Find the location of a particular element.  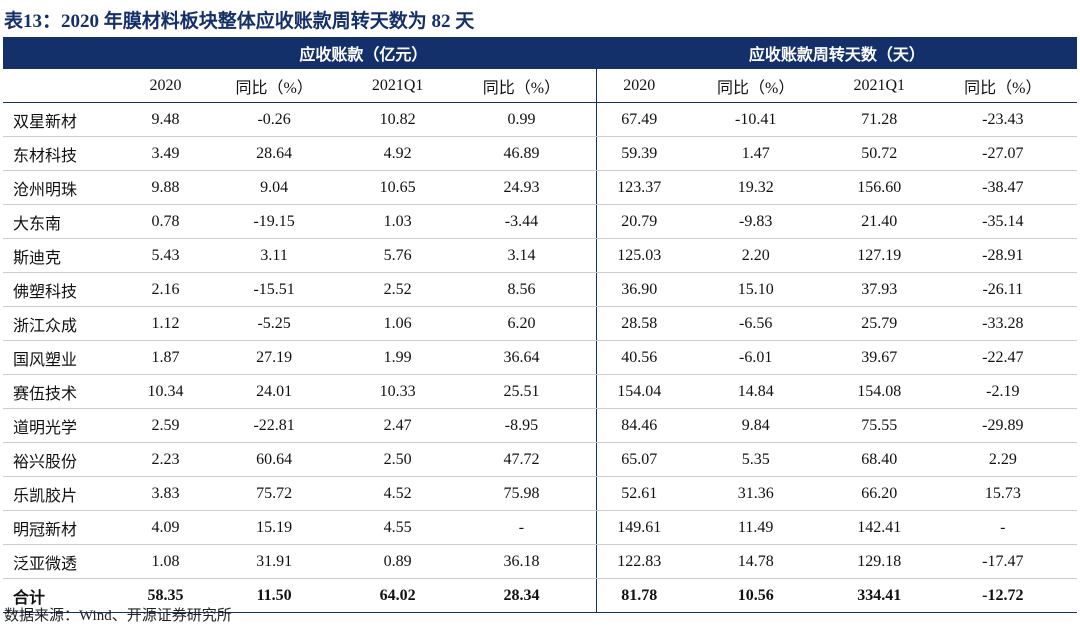

source-note: 数据来源：Wind、开源证券研究所 is located at coordinates (118, 616).